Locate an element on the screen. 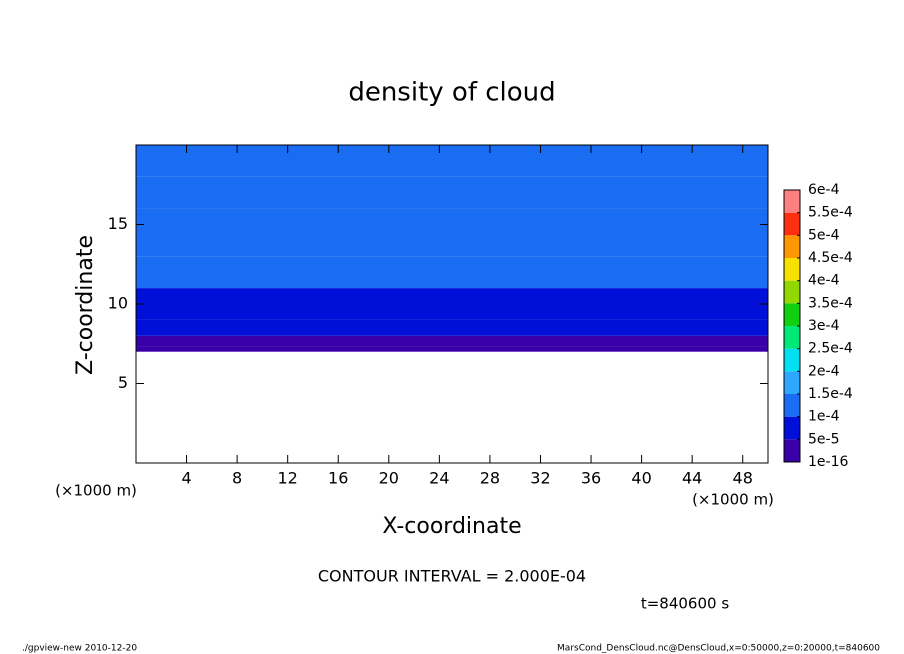 The width and height of the screenshot is (904, 654). y-axis-label: Z-coordinate is located at coordinates (85, 305).